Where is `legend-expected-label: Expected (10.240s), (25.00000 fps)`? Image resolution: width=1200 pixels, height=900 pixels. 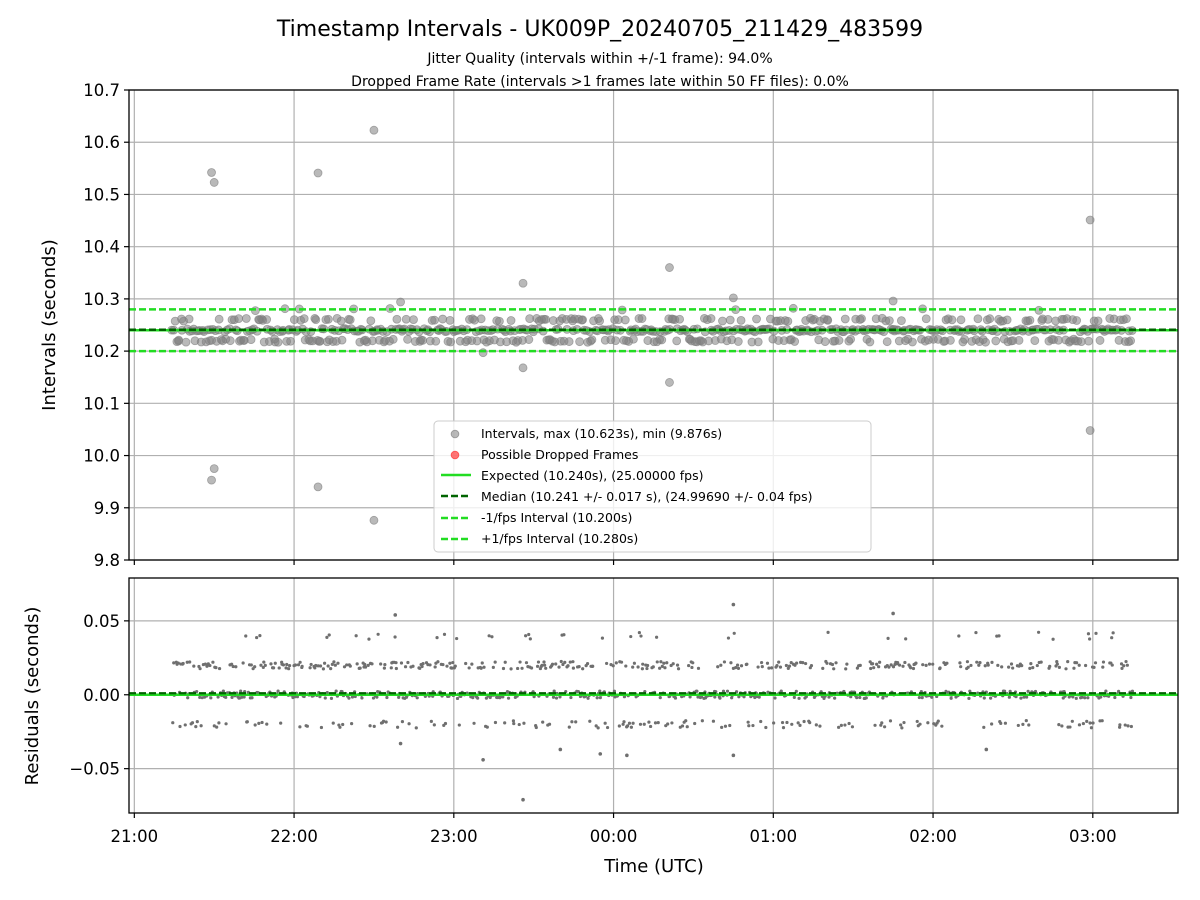 legend-expected-label: Expected (10.240s), (25.00000 fps) is located at coordinates (592, 475).